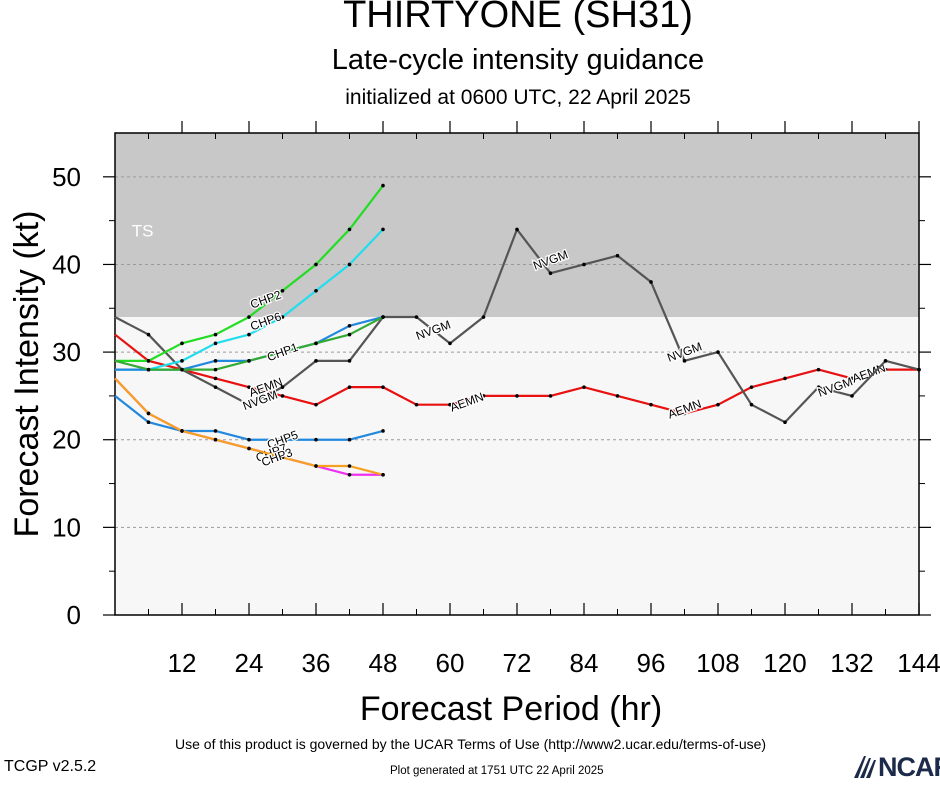 This screenshot has height=785, width=940. I want to click on version-label: TCGP v2.5.2, so click(50, 766).